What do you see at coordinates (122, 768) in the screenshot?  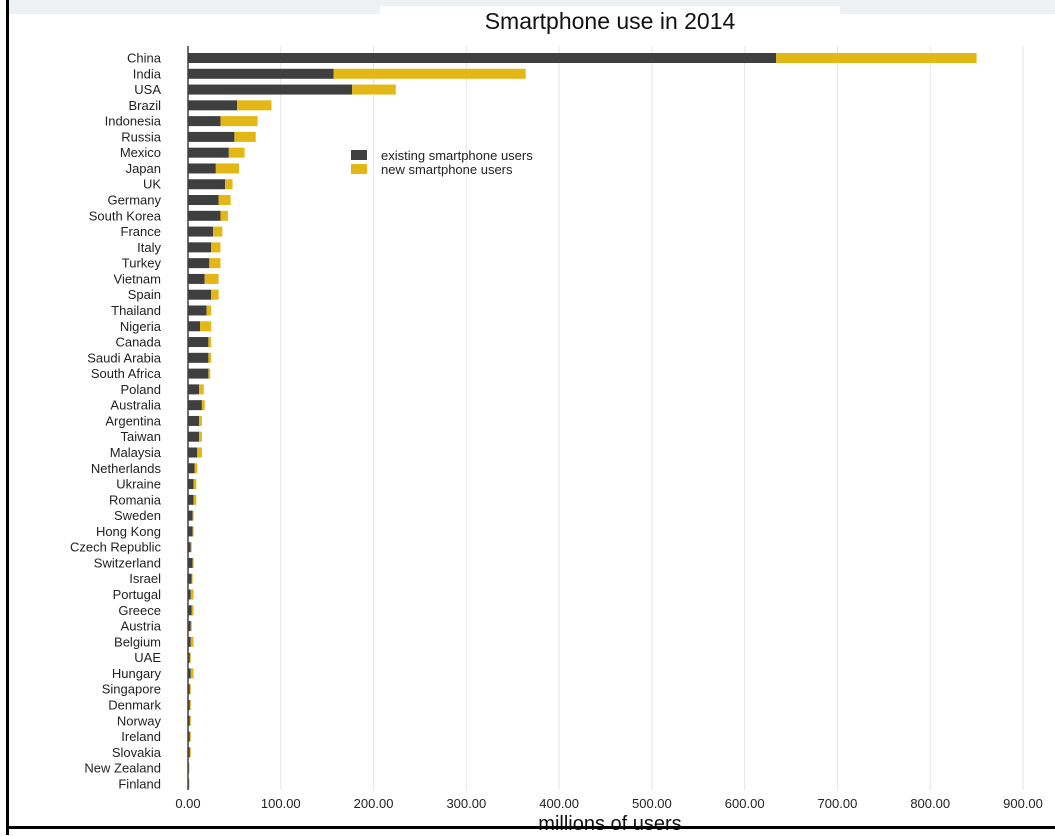 I see `category-label: New Zealand` at bounding box center [122, 768].